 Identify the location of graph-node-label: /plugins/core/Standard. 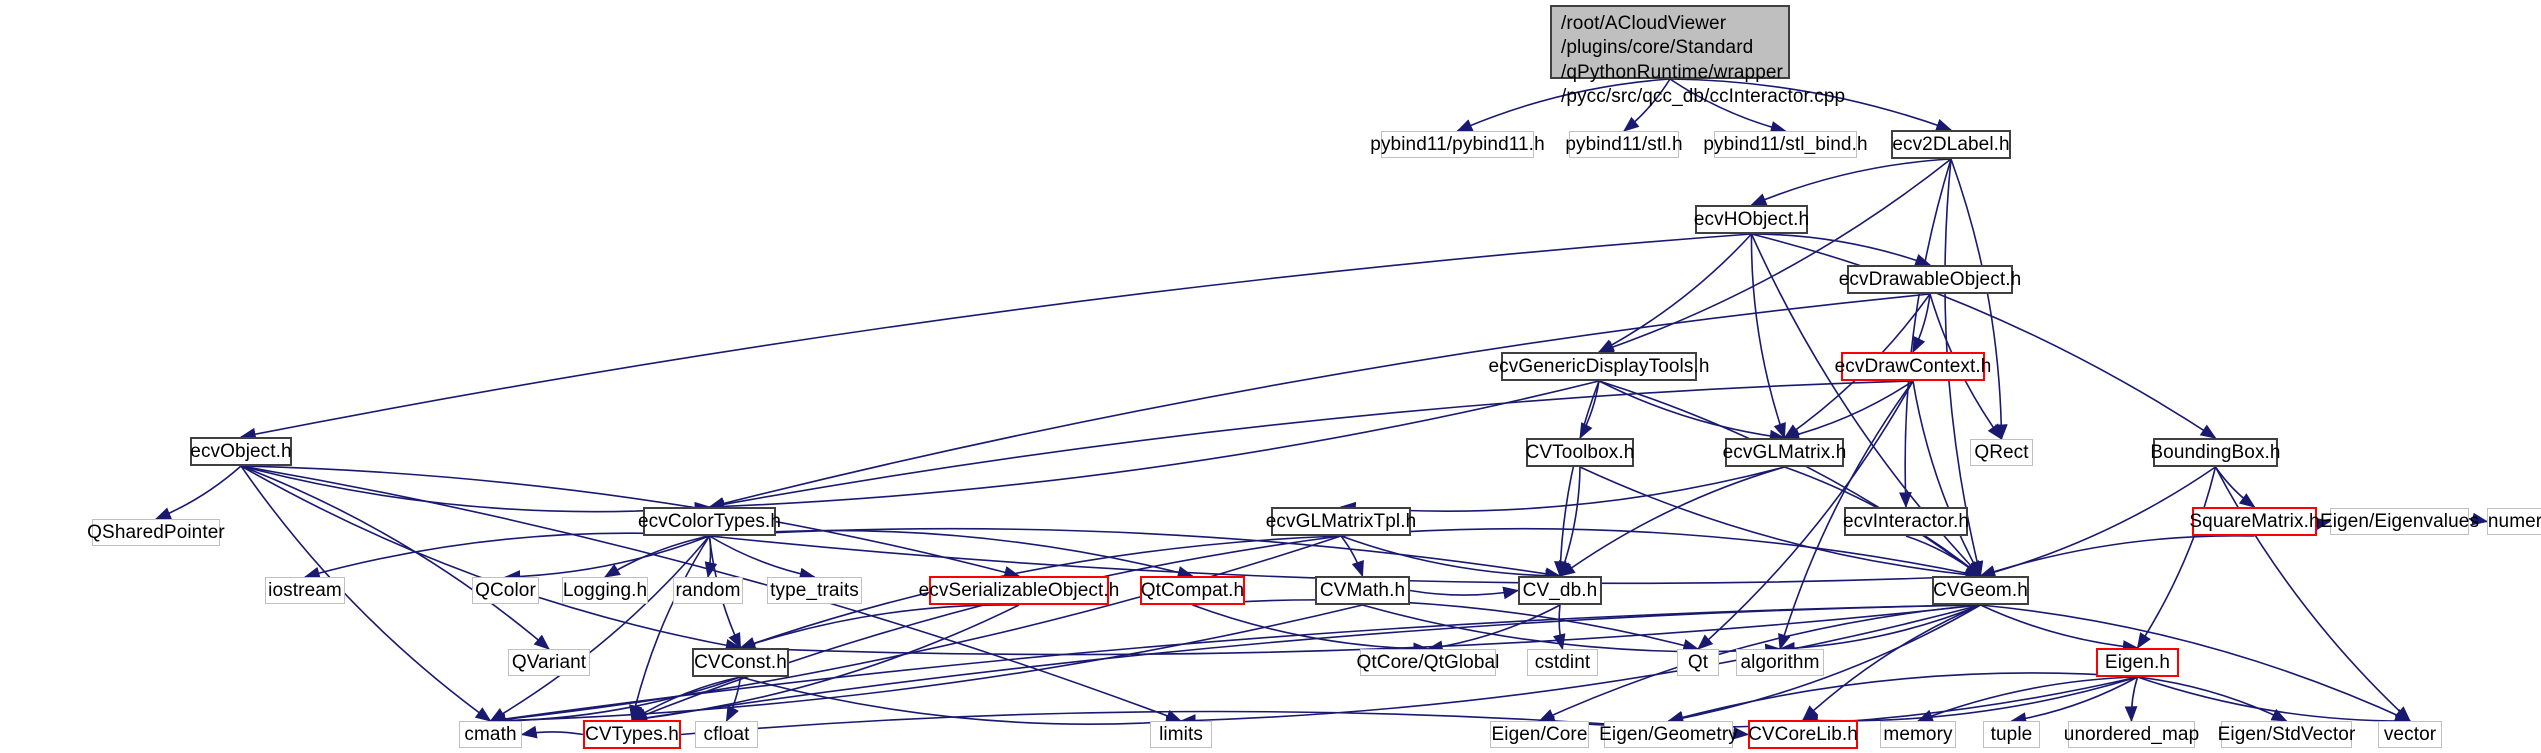
(1657, 48).